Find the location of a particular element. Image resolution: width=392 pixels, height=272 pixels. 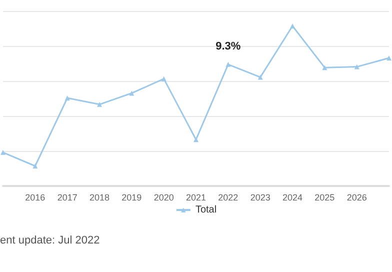

annotation: 9.3% is located at coordinates (228, 46).